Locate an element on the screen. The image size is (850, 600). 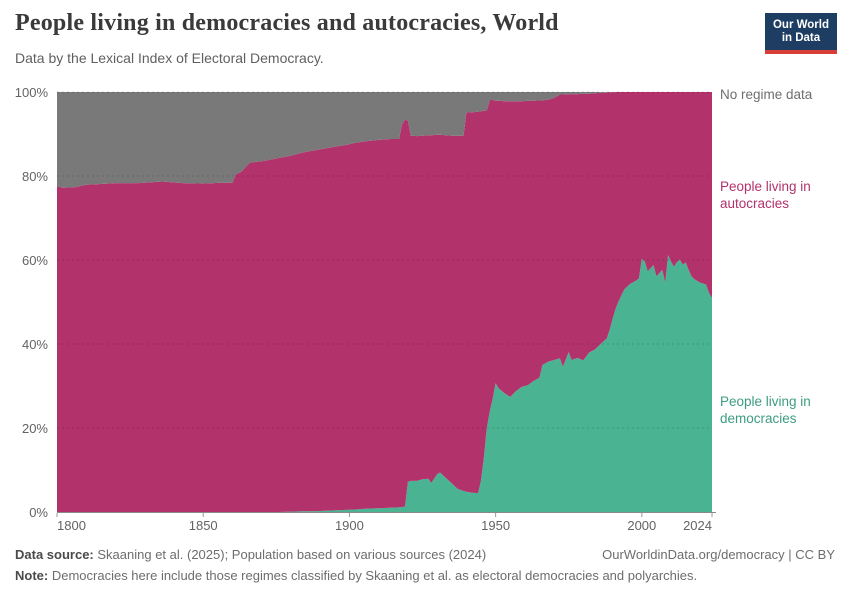
series-label-no-regime-data: No regime data is located at coordinates (766, 94).